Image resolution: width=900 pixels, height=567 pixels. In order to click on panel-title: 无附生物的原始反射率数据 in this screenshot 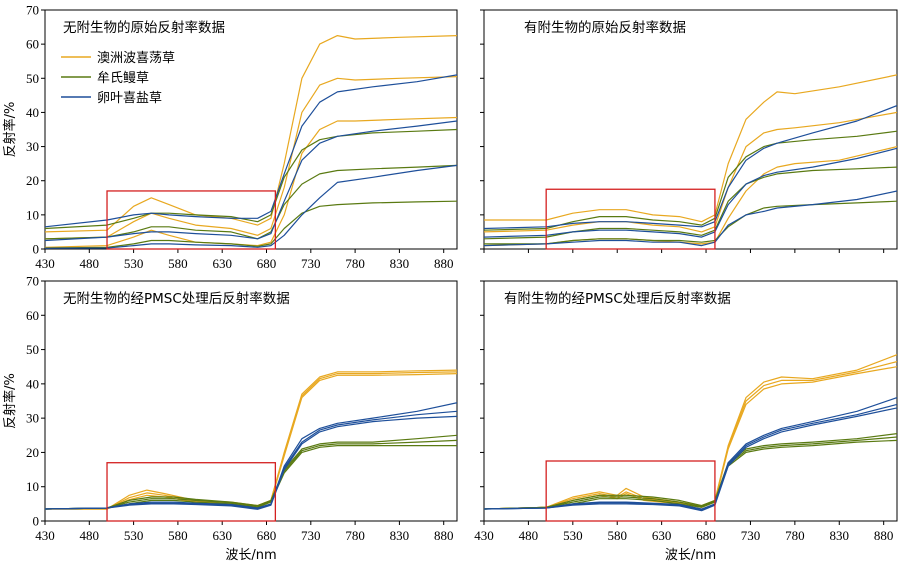, I will do `click(144, 27)`.